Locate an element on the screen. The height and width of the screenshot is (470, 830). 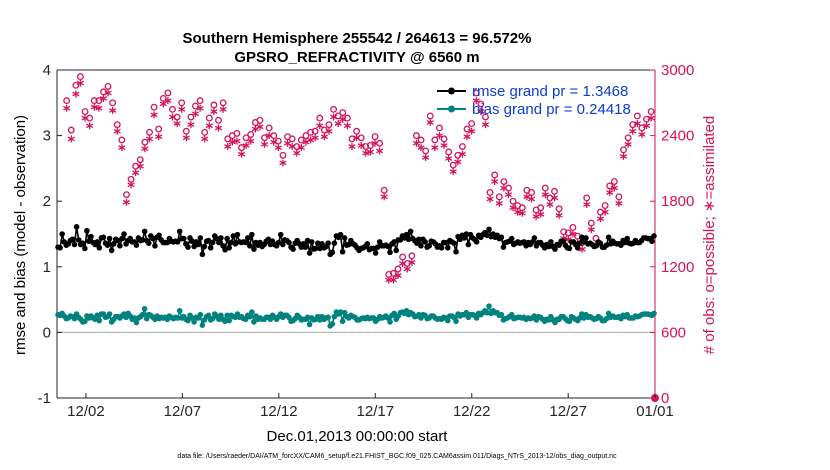
legend-swatch-marker is located at coordinates (451, 91).